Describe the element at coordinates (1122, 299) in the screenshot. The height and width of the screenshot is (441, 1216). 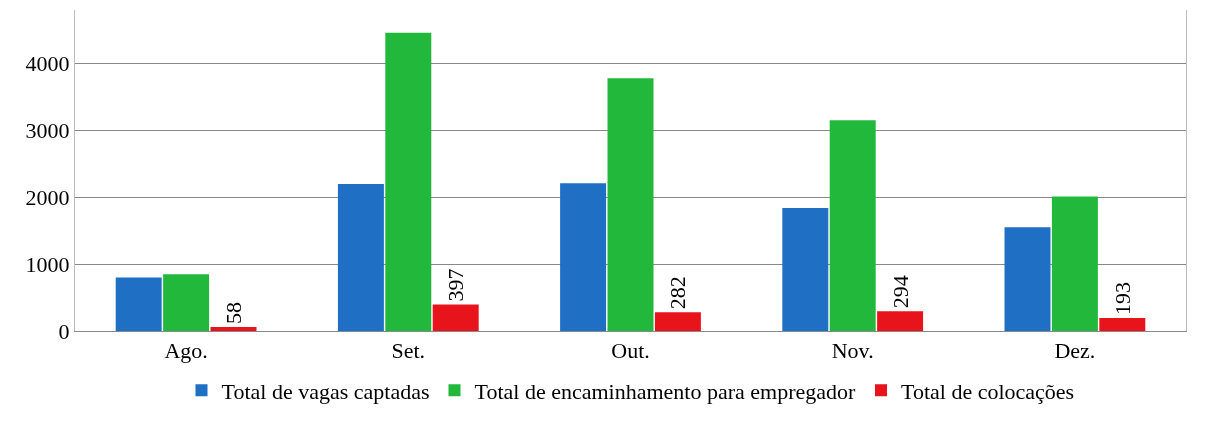
I see `data-label: 193` at that location.